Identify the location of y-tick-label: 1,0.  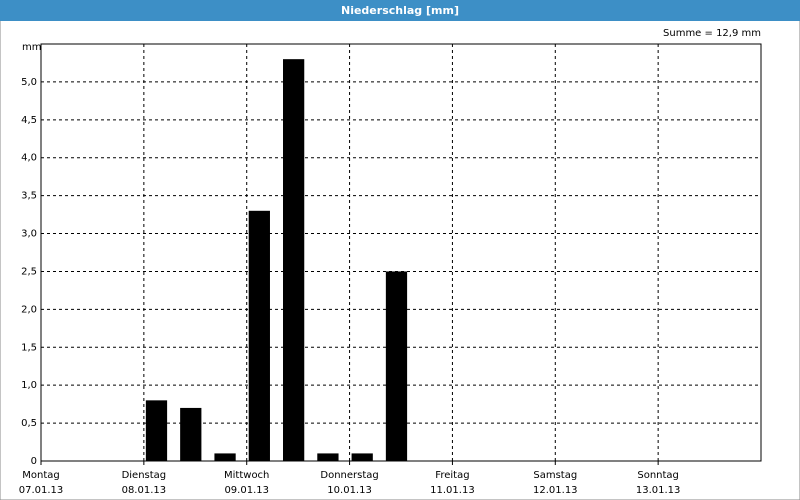
(29, 385).